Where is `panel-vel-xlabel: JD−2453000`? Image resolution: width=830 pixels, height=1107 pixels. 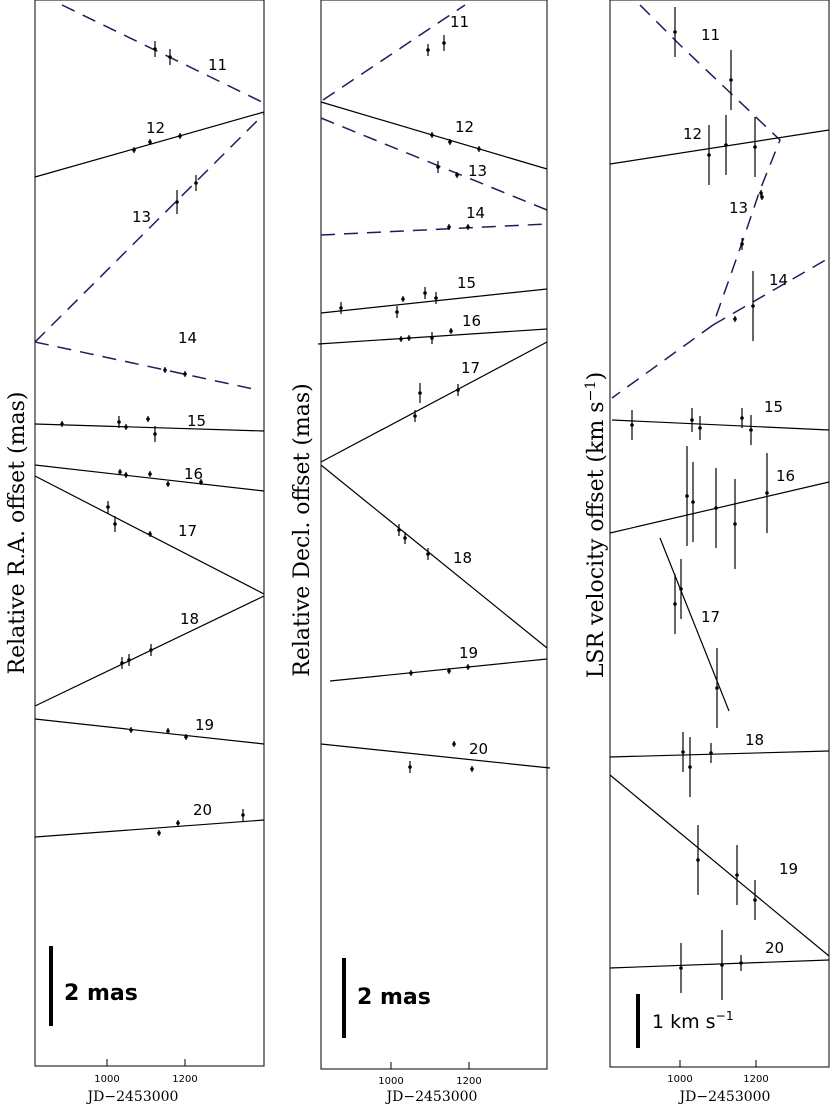 panel-vel-xlabel: JD−2453000 is located at coordinates (724, 1097).